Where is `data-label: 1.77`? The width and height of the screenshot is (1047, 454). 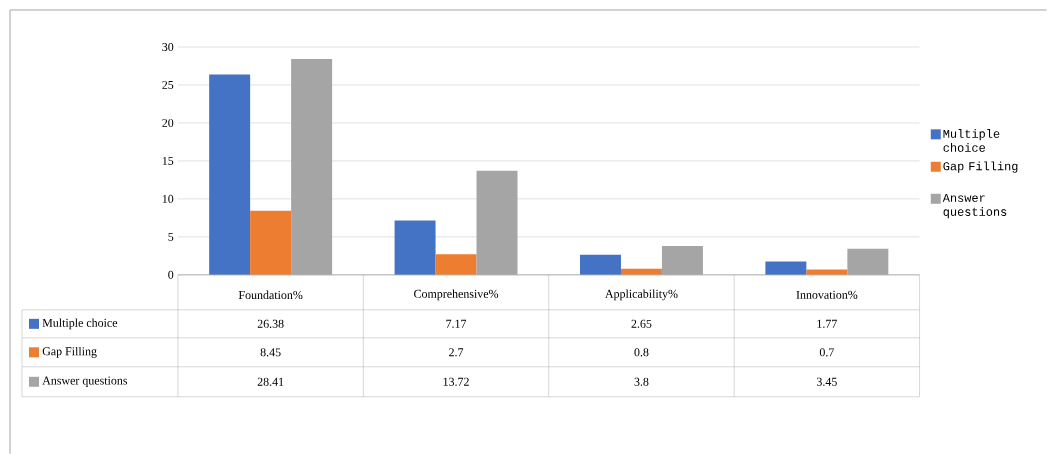 data-label: 1.77 is located at coordinates (827, 323).